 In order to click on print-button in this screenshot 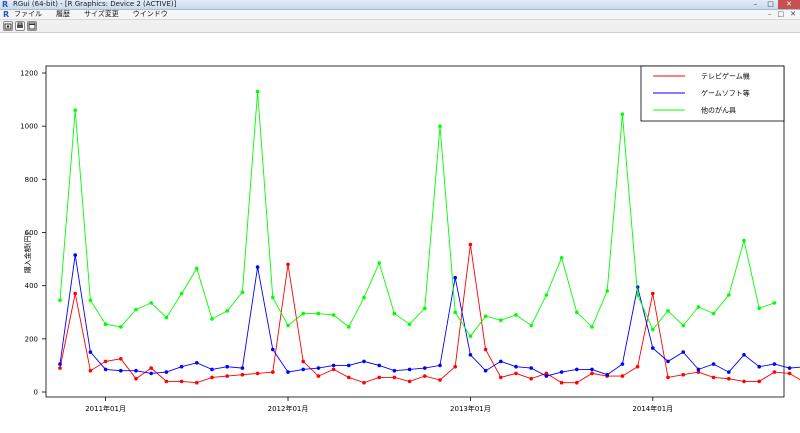, I will do `click(20, 26)`.